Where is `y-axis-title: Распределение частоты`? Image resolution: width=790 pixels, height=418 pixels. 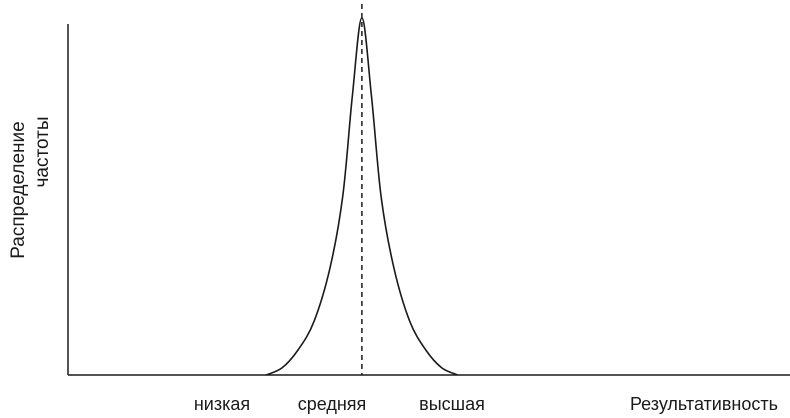 y-axis-title: Распределение частоты is located at coordinates (30, 188).